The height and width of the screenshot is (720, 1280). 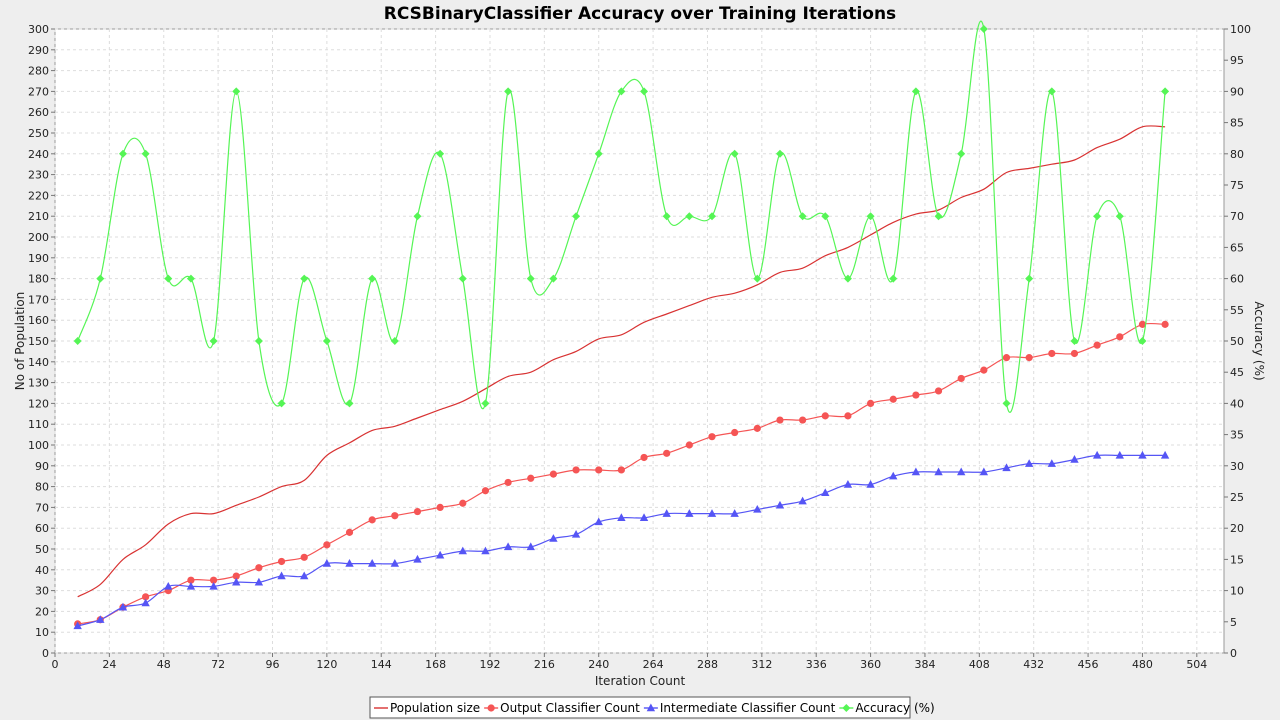 I want to click on x-tick-label: 504, so click(x=1196, y=664).